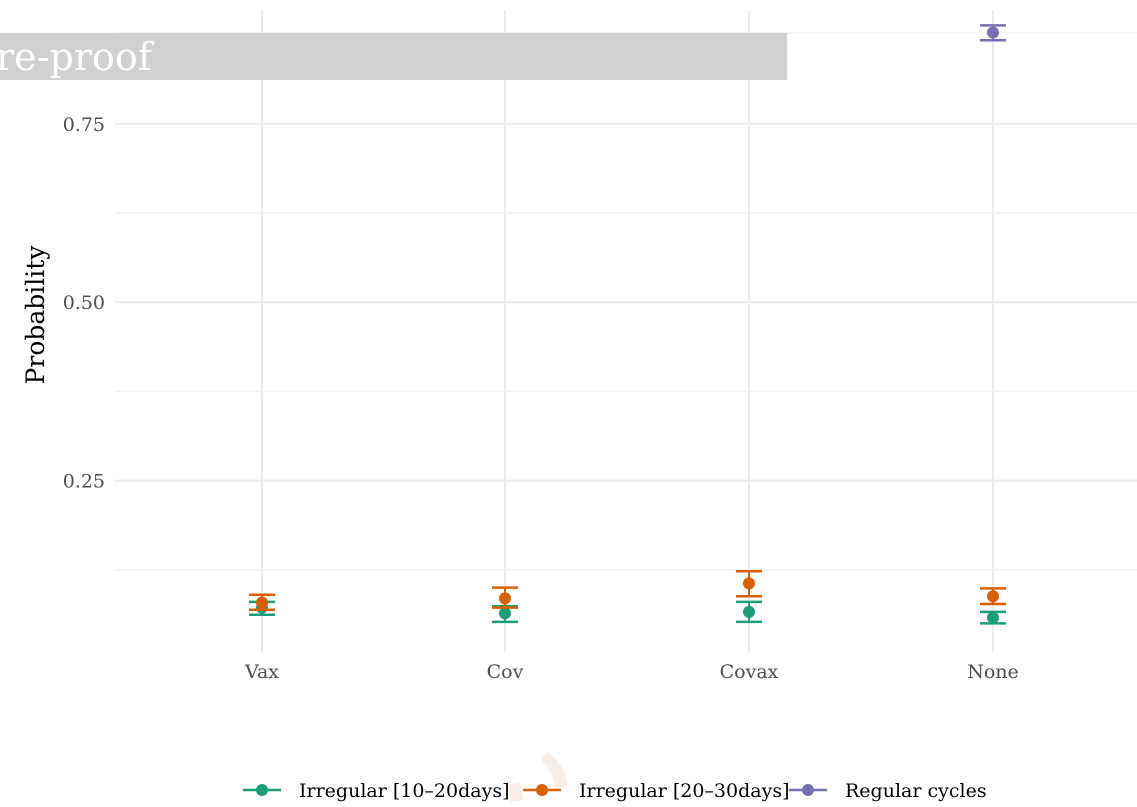  Describe the element at coordinates (261, 672) in the screenshot. I see `x-tick-label: Vax` at that location.